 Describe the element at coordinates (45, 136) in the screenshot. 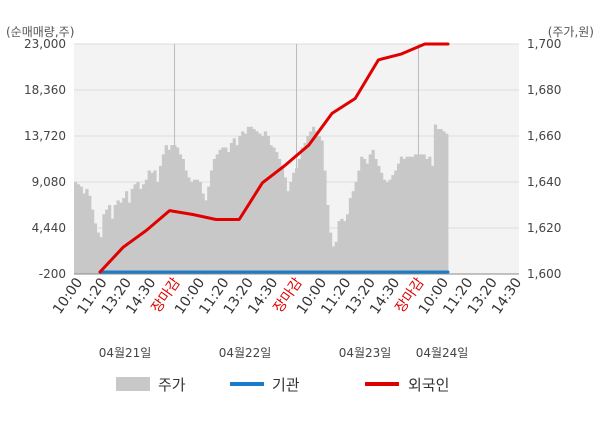

I see `left-tick-label: 13,720` at that location.